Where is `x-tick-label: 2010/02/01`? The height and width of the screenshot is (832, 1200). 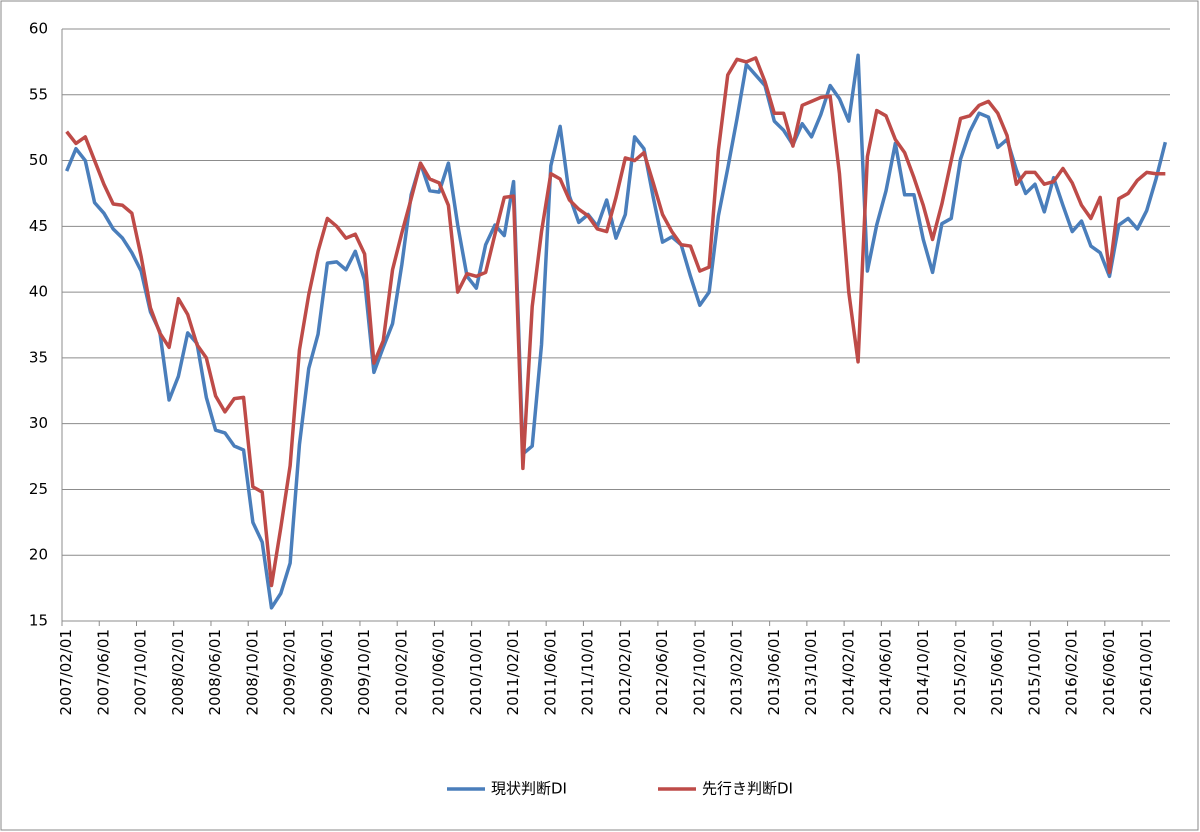 x-tick-label: 2010/02/01 is located at coordinates (401, 672).